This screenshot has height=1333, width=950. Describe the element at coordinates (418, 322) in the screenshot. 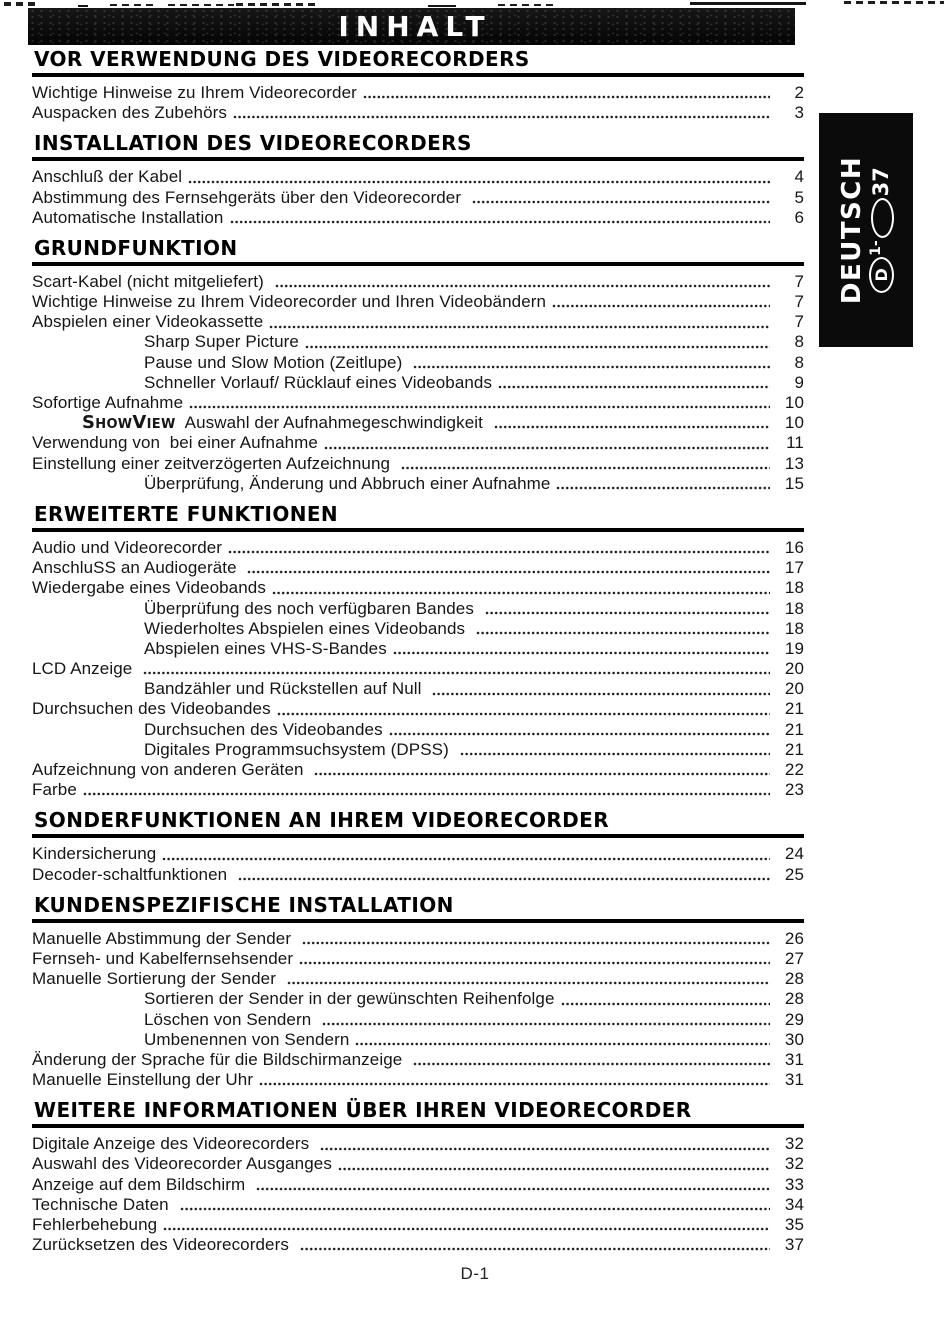

I see `toc-entry: Abspielen einer Videokassette 7` at that location.